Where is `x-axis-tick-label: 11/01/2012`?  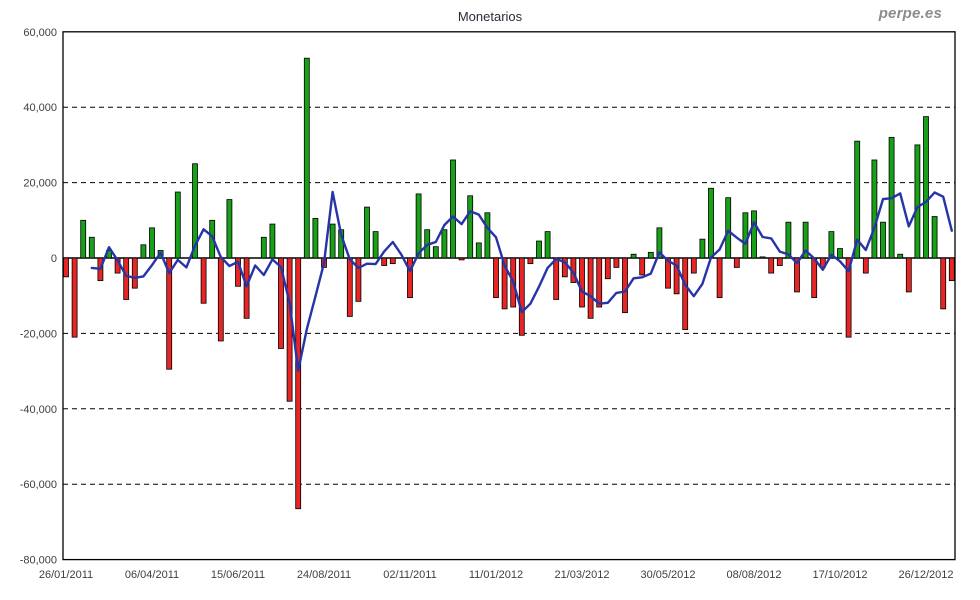
x-axis-tick-label: 11/01/2012 is located at coordinates (496, 575).